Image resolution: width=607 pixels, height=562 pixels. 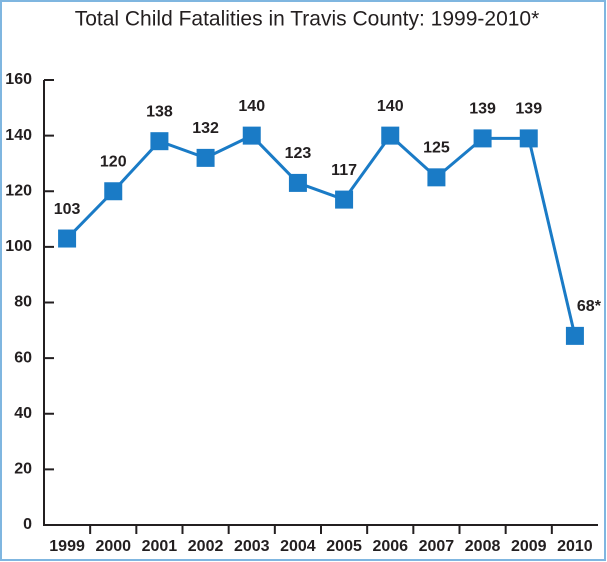 What do you see at coordinates (113, 161) in the screenshot?
I see `data-label: 120` at bounding box center [113, 161].